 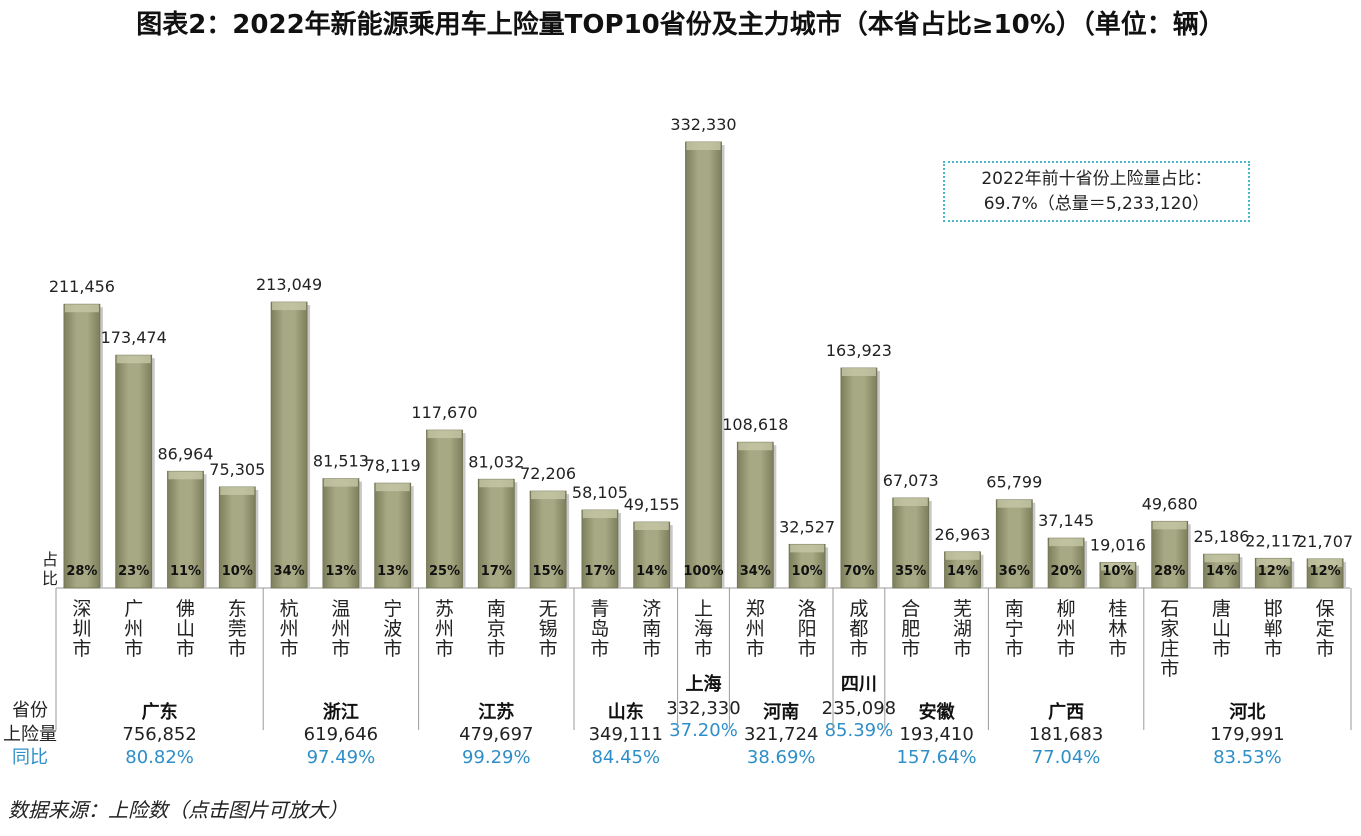 What do you see at coordinates (625, 757) in the screenshot?
I see `province-yoy: 84.45%` at bounding box center [625, 757].